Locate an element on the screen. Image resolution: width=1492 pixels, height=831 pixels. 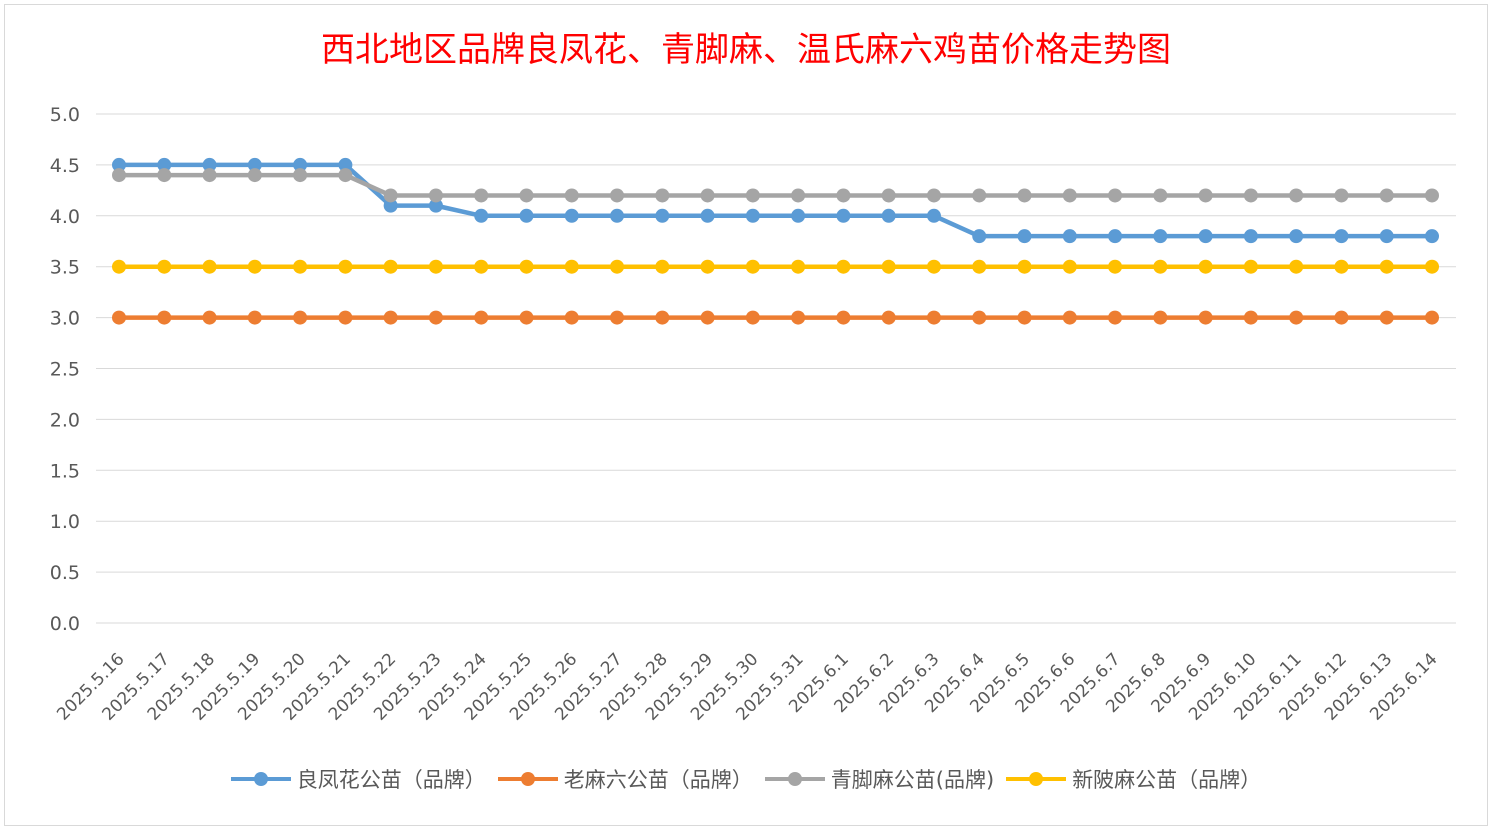
y-tick-label: 0.5 is located at coordinates (65, 573).